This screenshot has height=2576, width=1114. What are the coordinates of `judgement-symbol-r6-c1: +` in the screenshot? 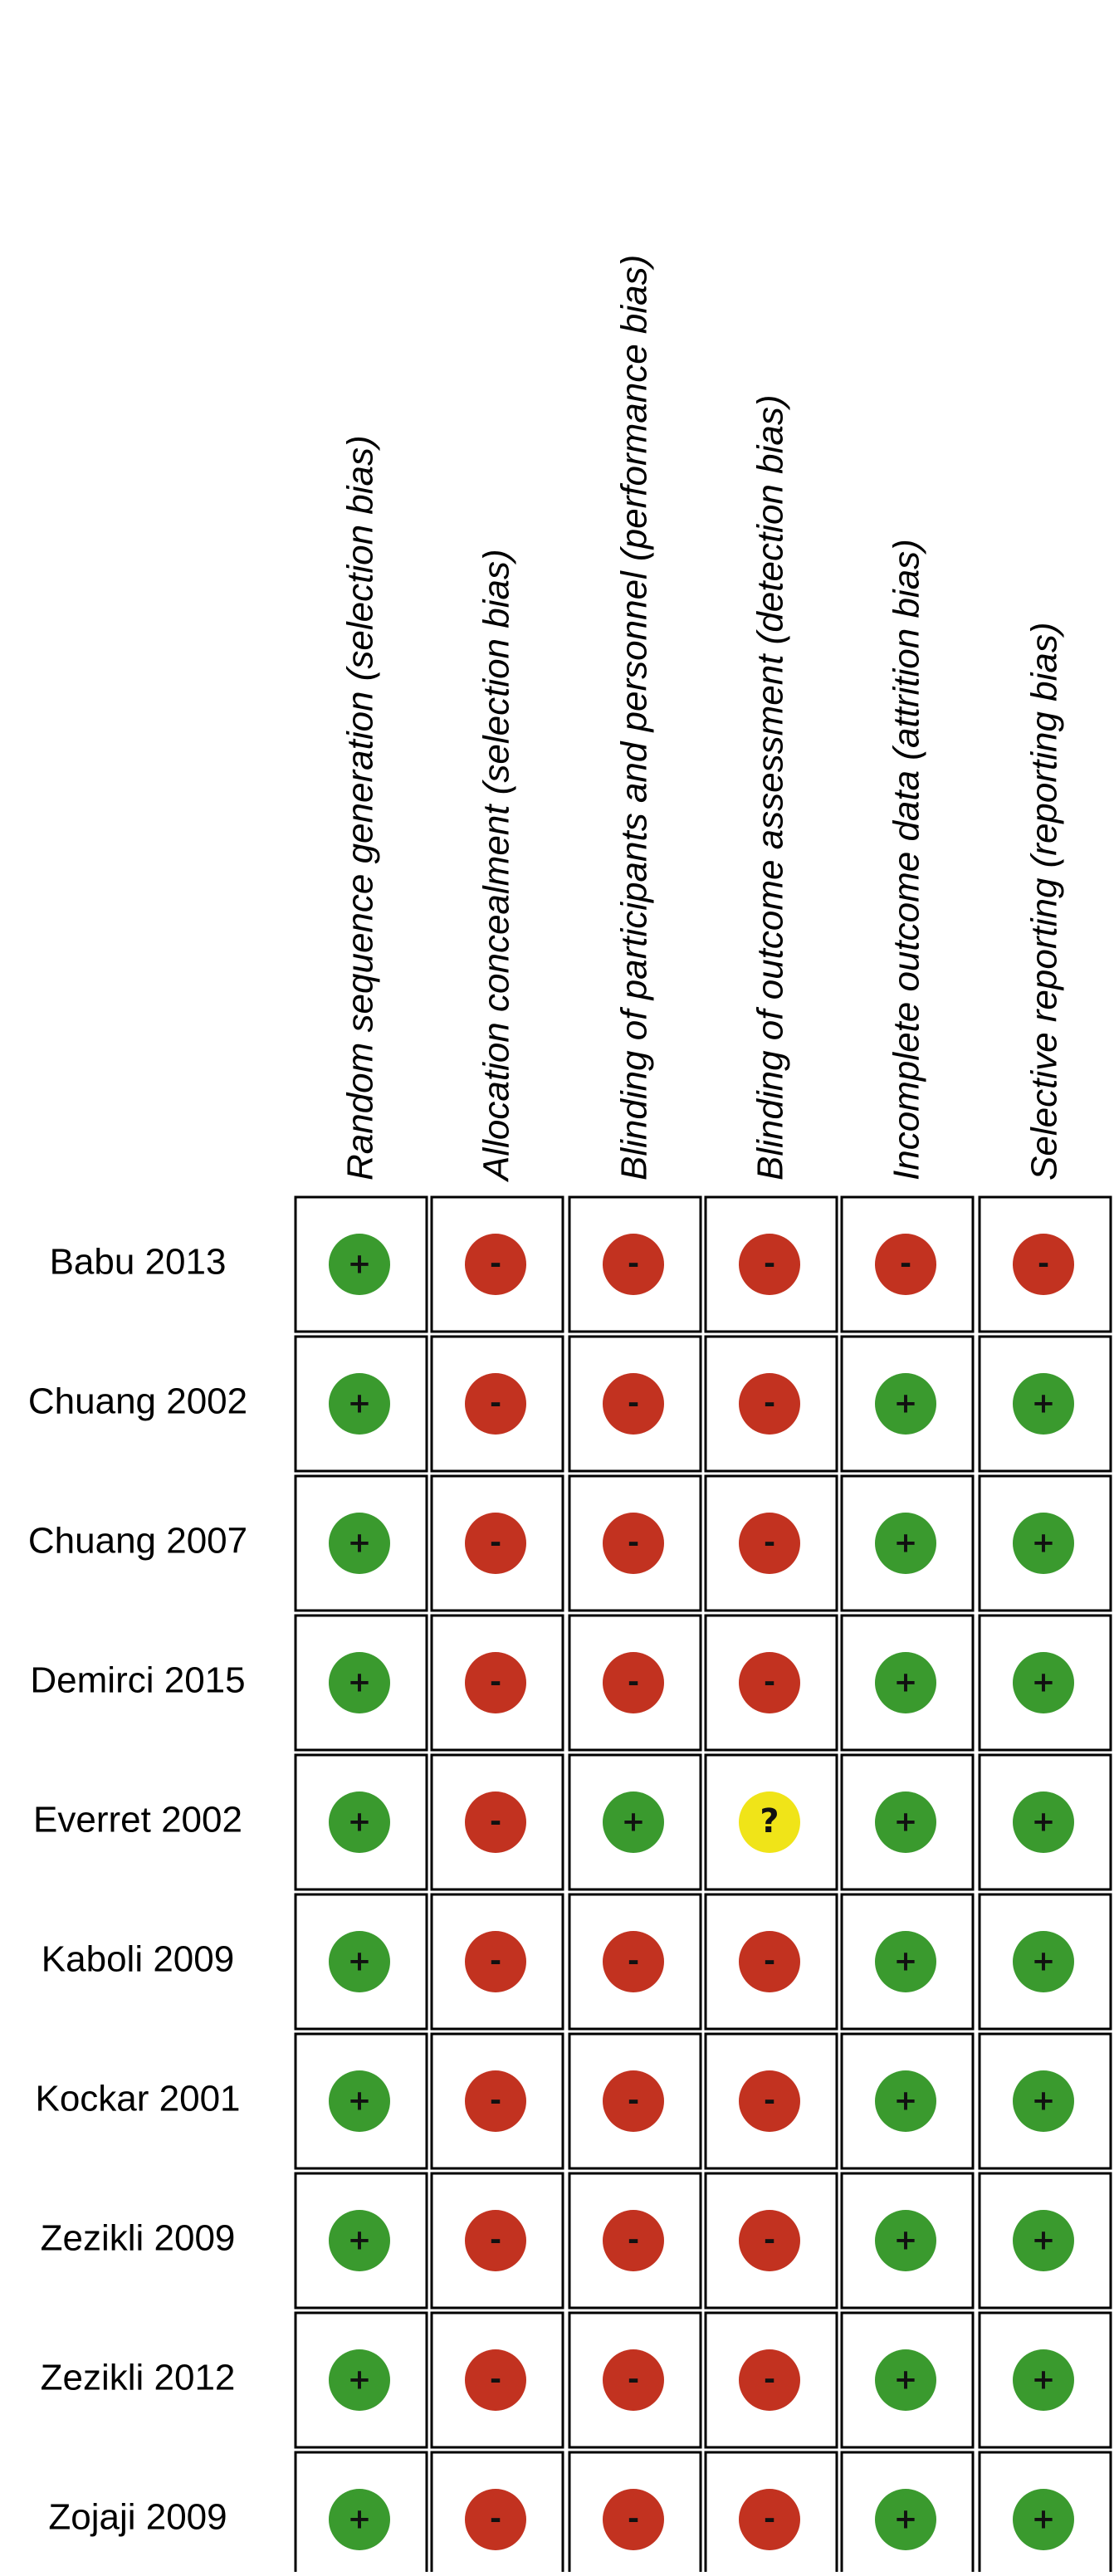 It's located at (360, 1961).